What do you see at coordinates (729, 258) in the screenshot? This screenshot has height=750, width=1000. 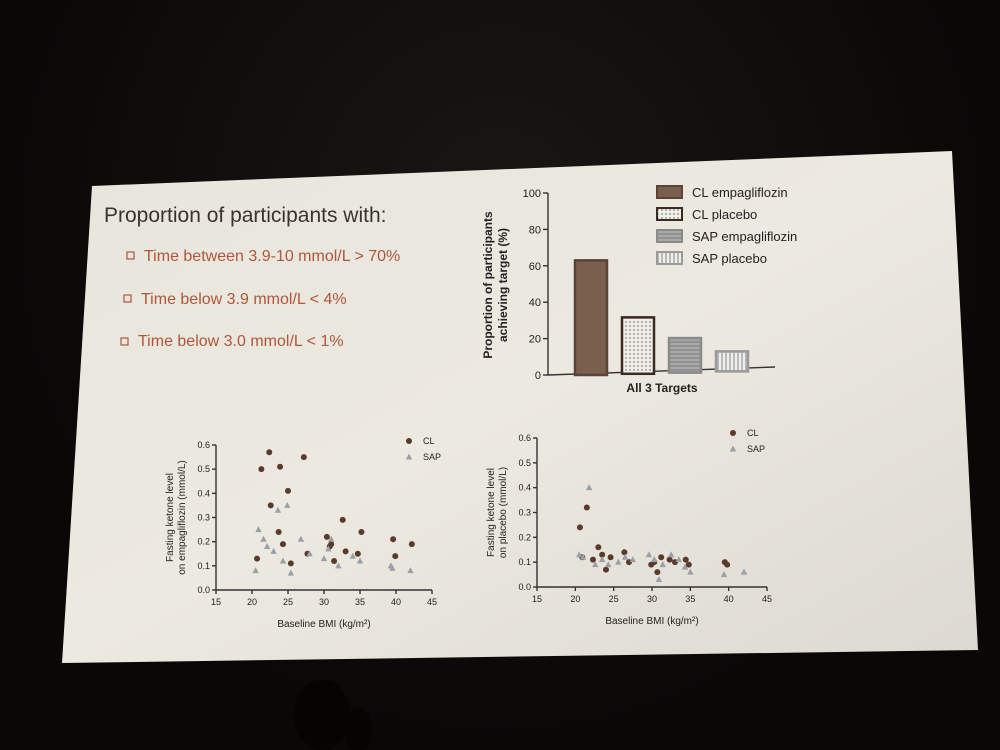 I see `legend-label: SAP placebo` at bounding box center [729, 258].